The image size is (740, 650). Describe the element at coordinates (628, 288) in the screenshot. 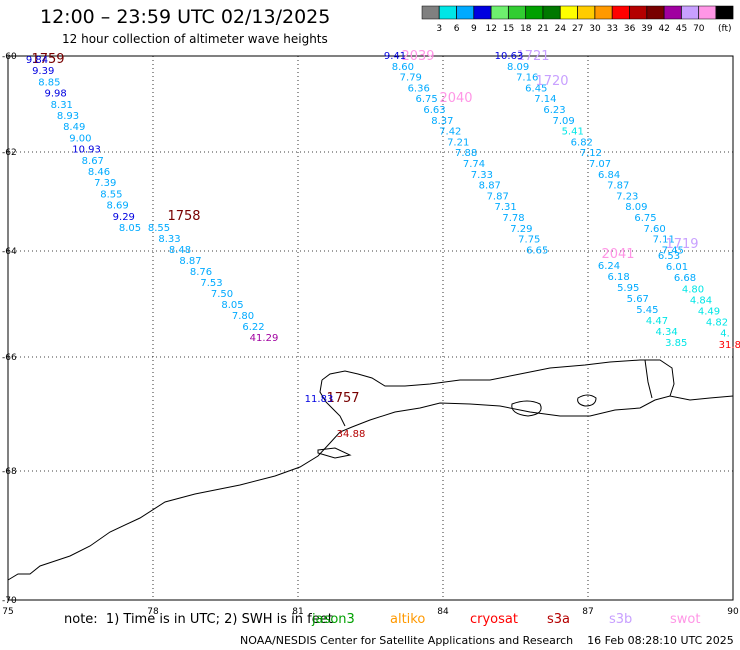

I see `wave-height-value: 5.95` at that location.